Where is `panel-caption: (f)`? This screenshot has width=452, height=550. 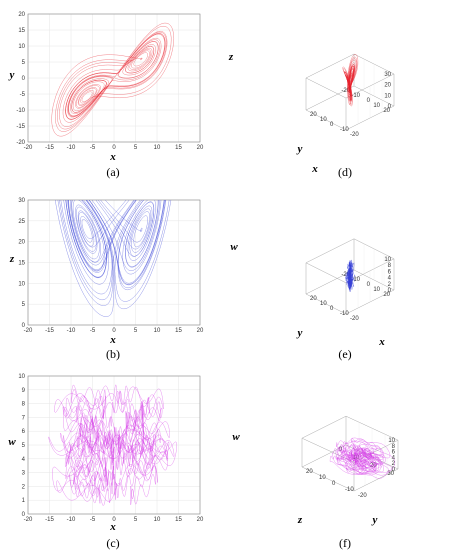 panel-caption: (f) is located at coordinates (345, 543).